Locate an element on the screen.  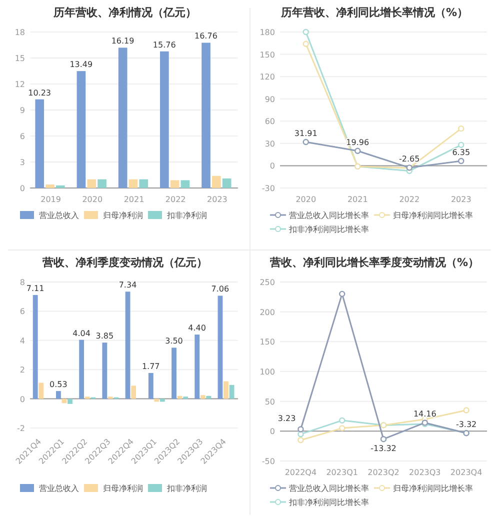
y-tick-label: 250 is located at coordinates (267, 282).